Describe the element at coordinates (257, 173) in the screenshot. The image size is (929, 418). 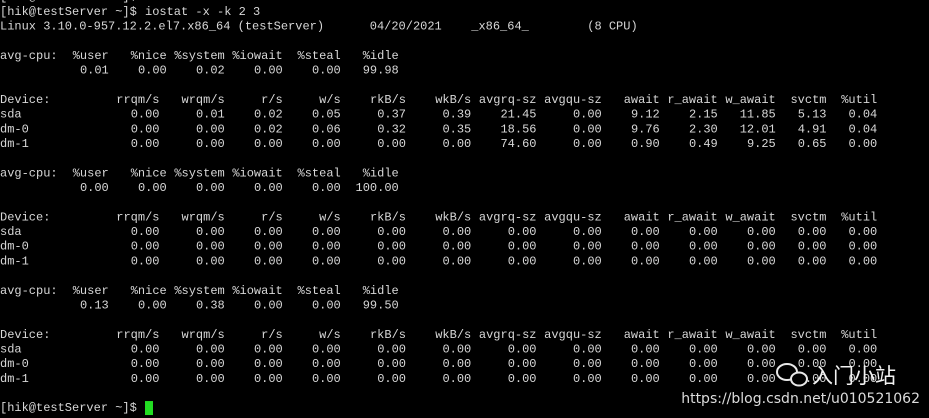
I see `cpu-column-header: %iowait` at that location.